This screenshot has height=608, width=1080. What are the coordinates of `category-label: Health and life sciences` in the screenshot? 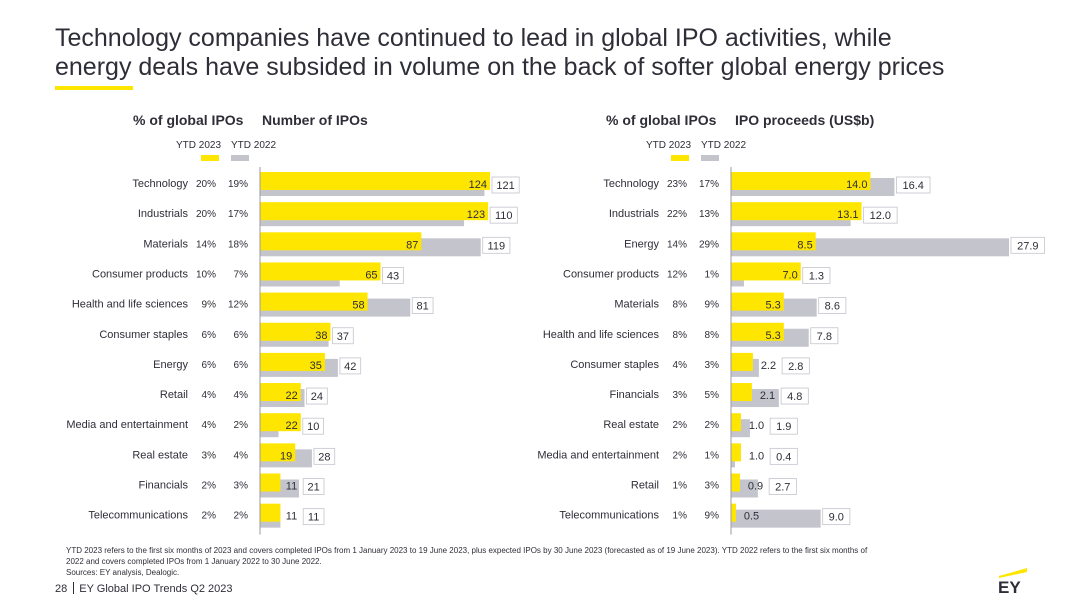 It's located at (130, 305).